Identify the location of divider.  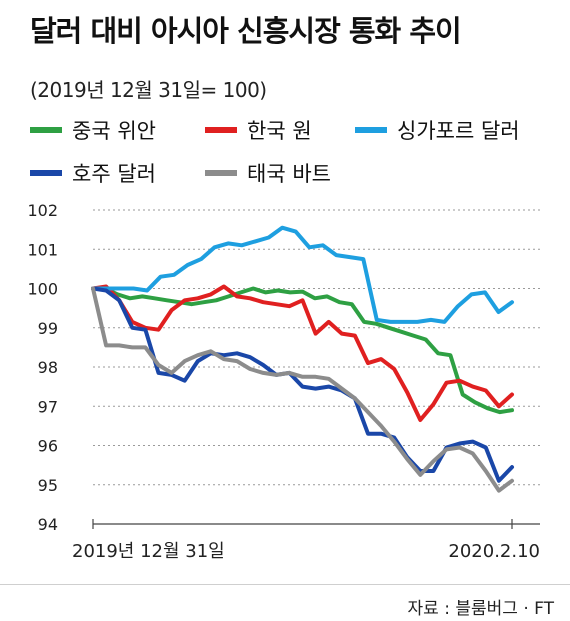
(285, 584).